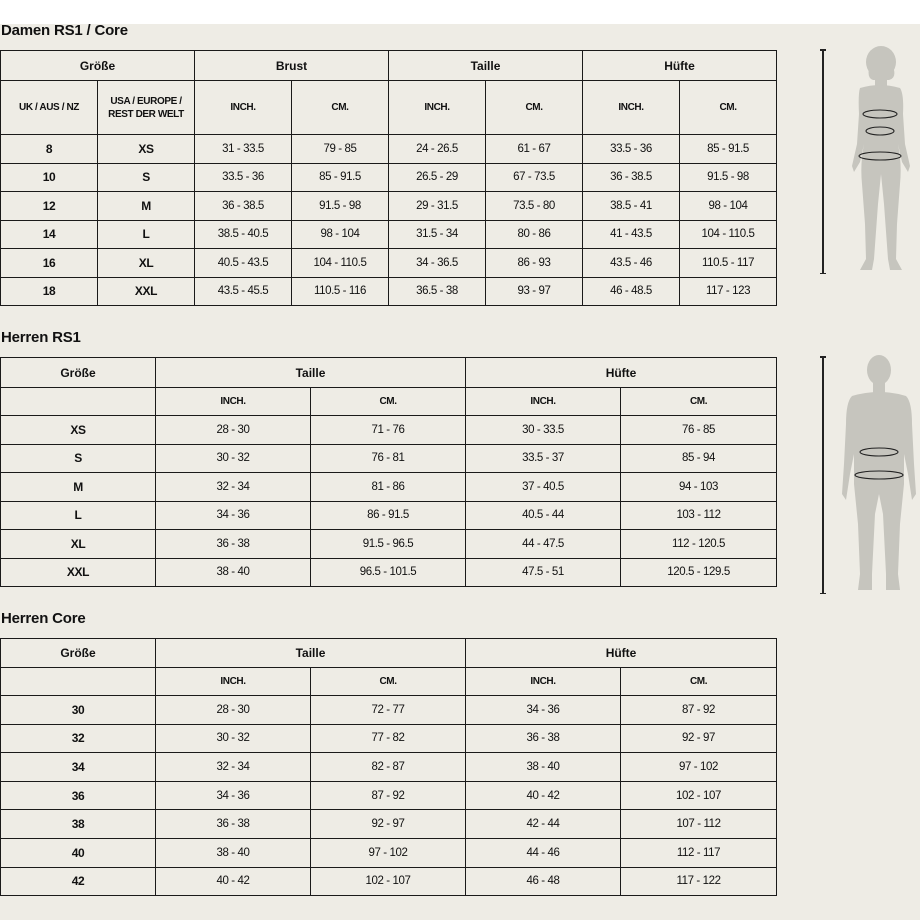 Image resolution: width=920 pixels, height=920 pixels. What do you see at coordinates (389, 852) in the screenshot?
I see `table-row: 40 38 - 40 97 - 102 44 - 46 112 - 117` at bounding box center [389, 852].